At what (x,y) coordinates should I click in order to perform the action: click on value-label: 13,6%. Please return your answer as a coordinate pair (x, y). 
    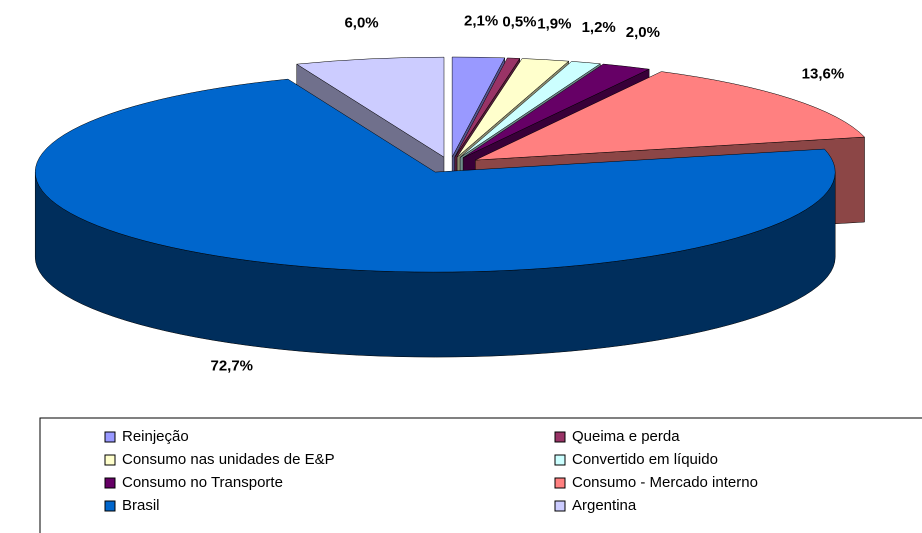
    Looking at the image, I should click on (823, 73).